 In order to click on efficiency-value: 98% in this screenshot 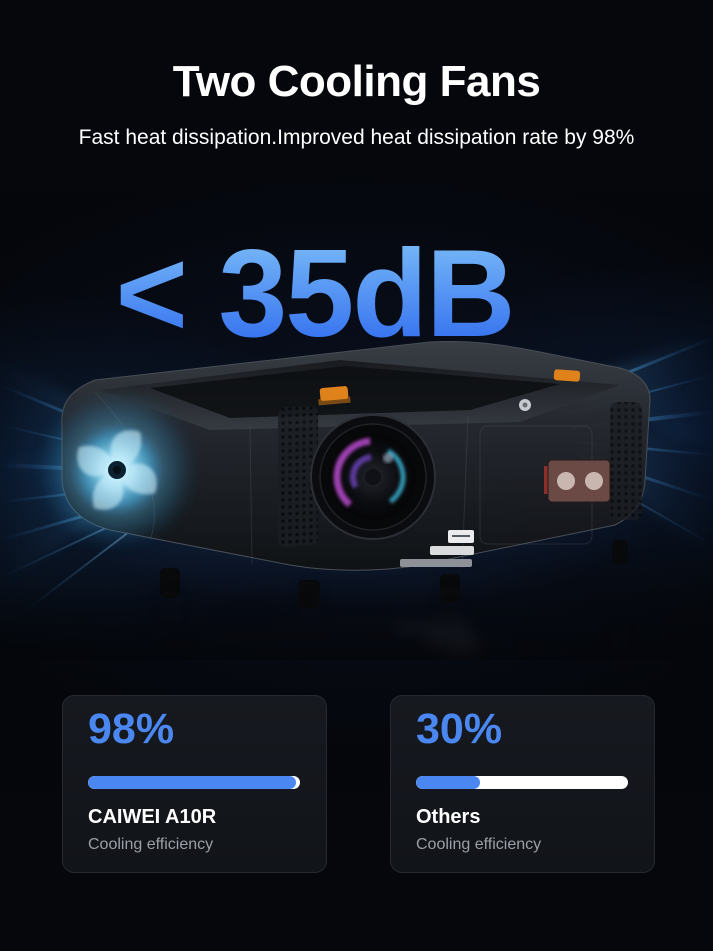, I will do `click(131, 729)`.